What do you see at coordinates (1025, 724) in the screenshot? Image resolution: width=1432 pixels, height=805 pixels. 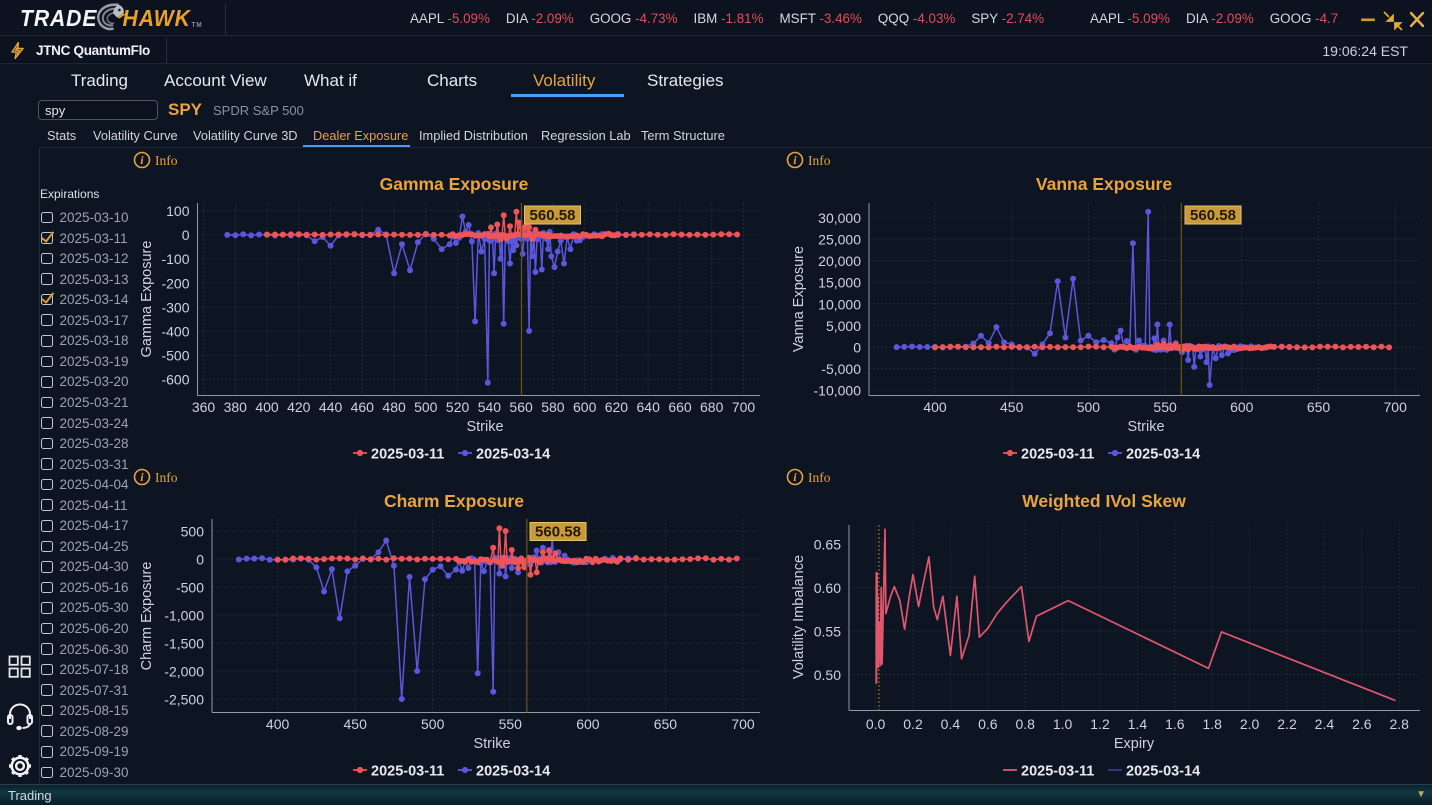 I see `svg-text: 0.8` at bounding box center [1025, 724].